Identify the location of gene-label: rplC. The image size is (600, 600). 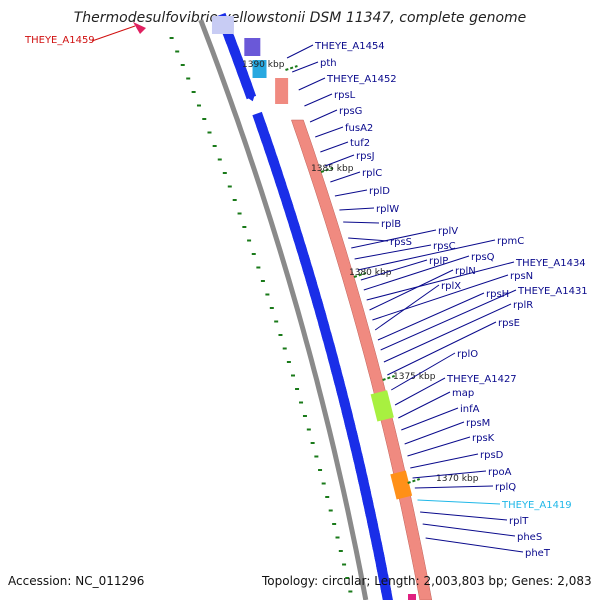
(372, 173).